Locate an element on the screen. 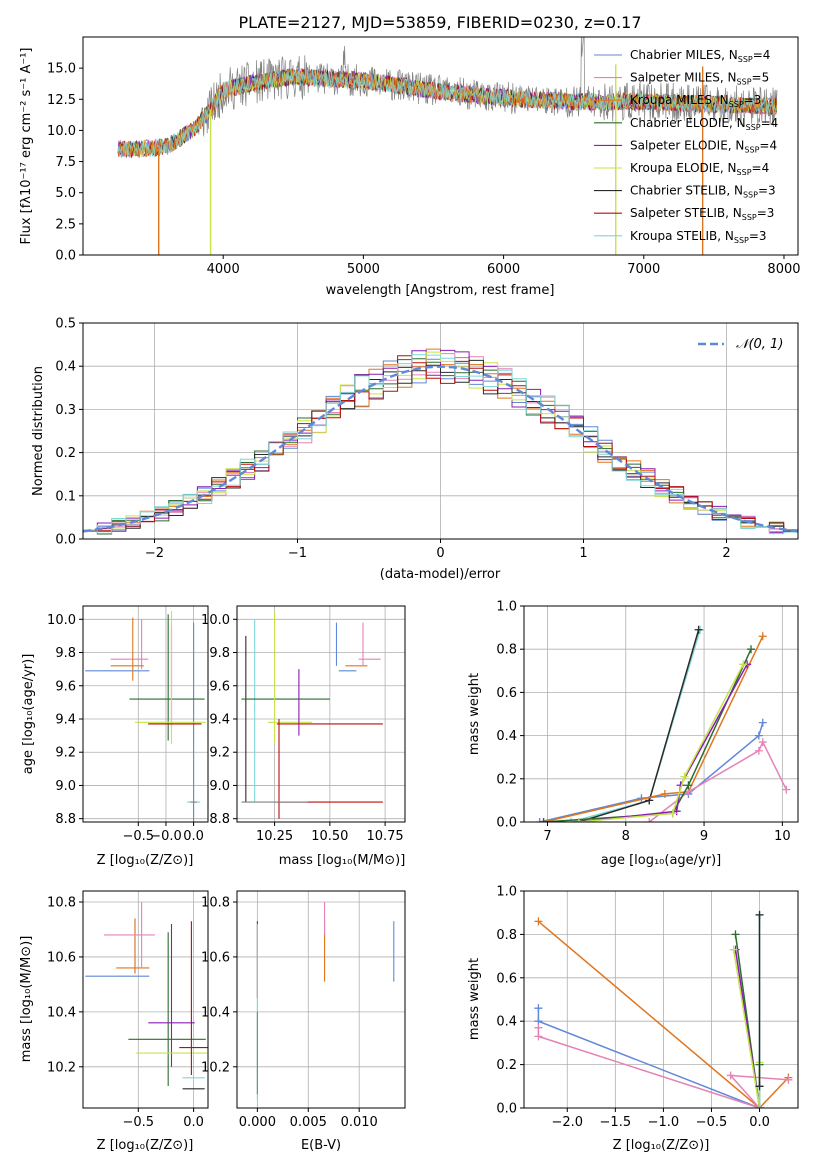 This screenshot has width=819, height=1170. weight-line-krou_elodie is located at coordinates (661, 742).